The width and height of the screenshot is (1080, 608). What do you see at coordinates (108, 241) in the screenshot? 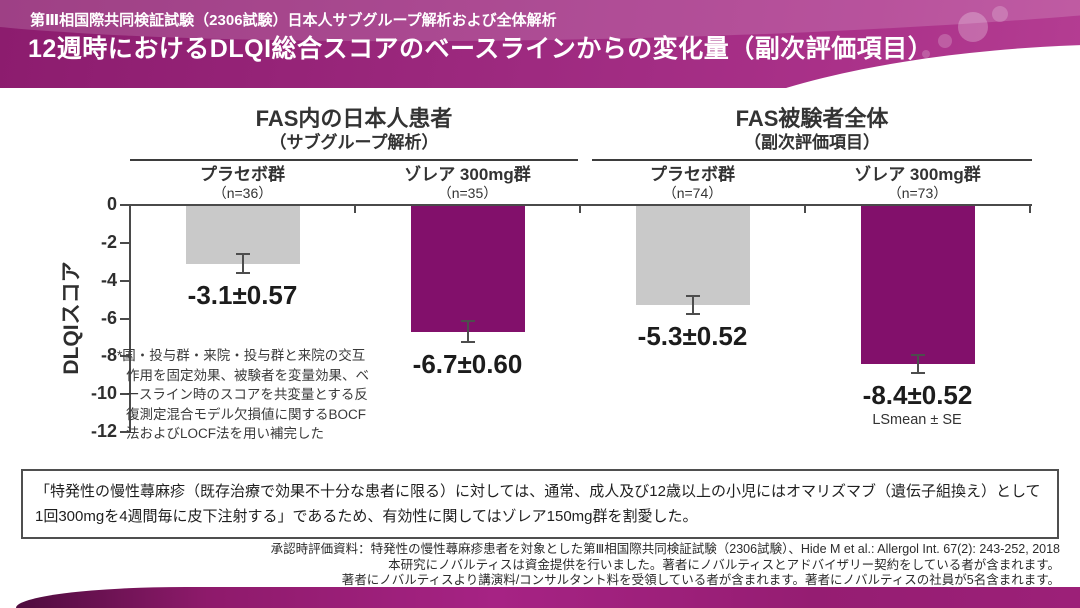
I see `y-axis-tick-label: -2` at bounding box center [108, 241].